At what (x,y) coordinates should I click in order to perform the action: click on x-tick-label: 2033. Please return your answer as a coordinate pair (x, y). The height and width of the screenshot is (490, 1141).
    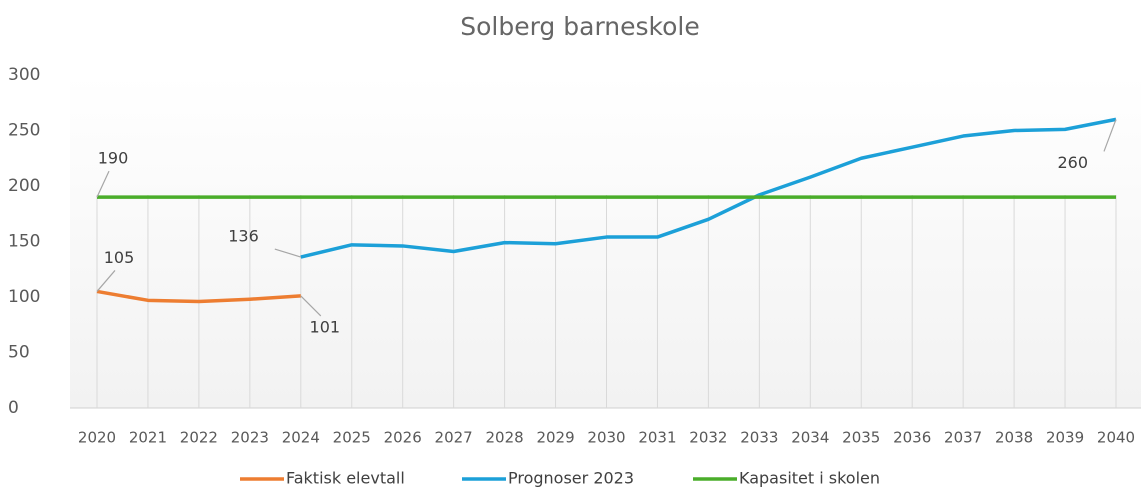
    Looking at the image, I should click on (759, 438).